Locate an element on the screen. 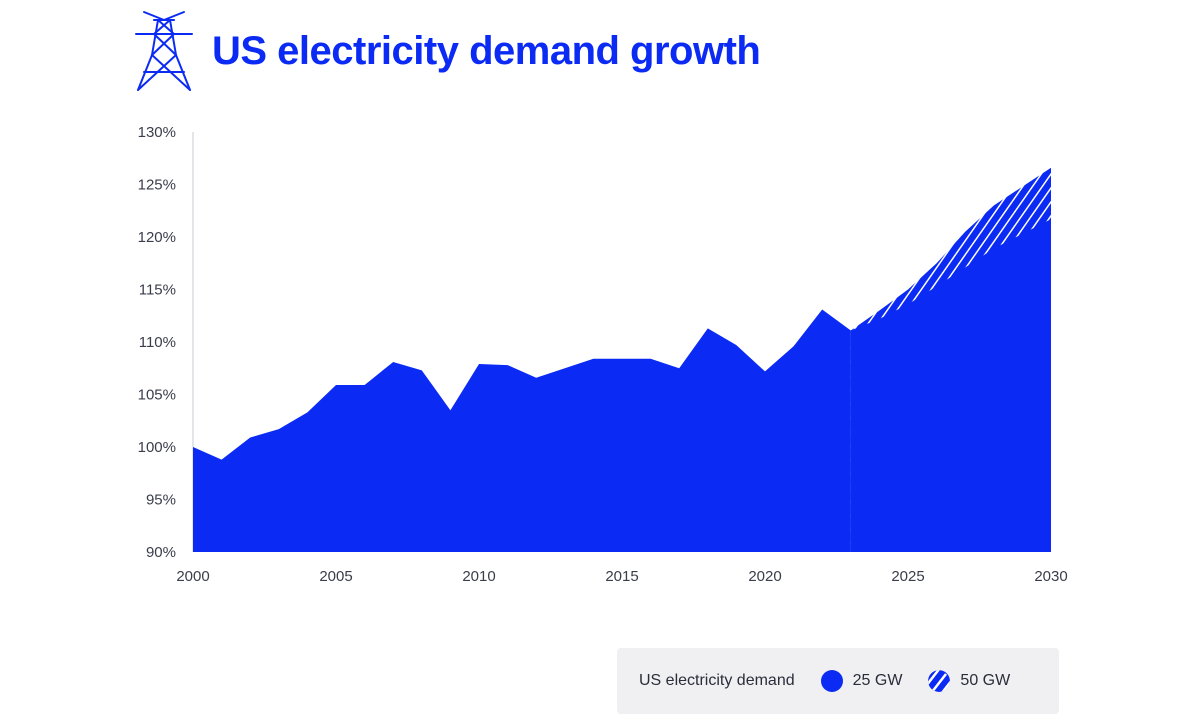  y-tick-label: 110% is located at coordinates (157, 342).